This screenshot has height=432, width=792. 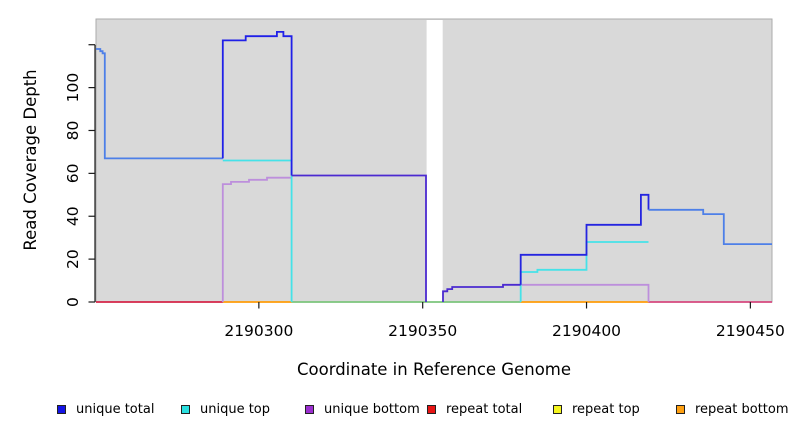 I want to click on y-tick-label: 40, so click(x=73, y=216).